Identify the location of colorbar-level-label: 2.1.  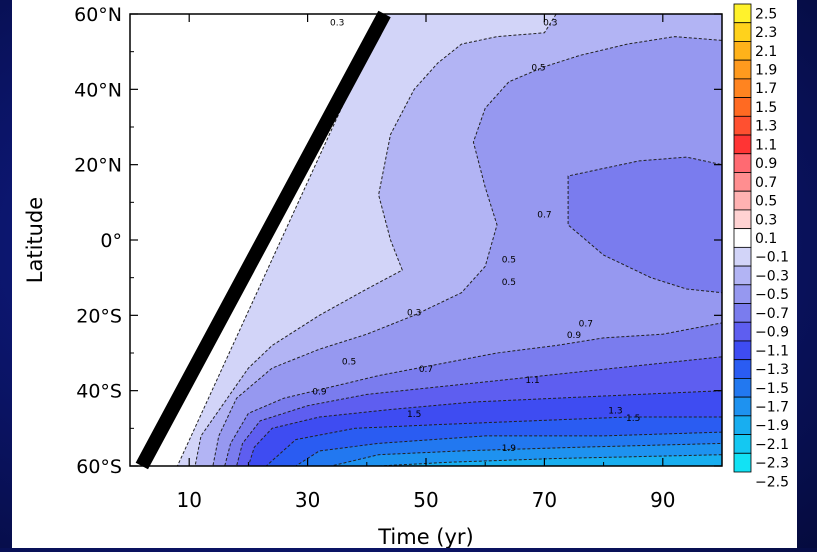
(766, 52).